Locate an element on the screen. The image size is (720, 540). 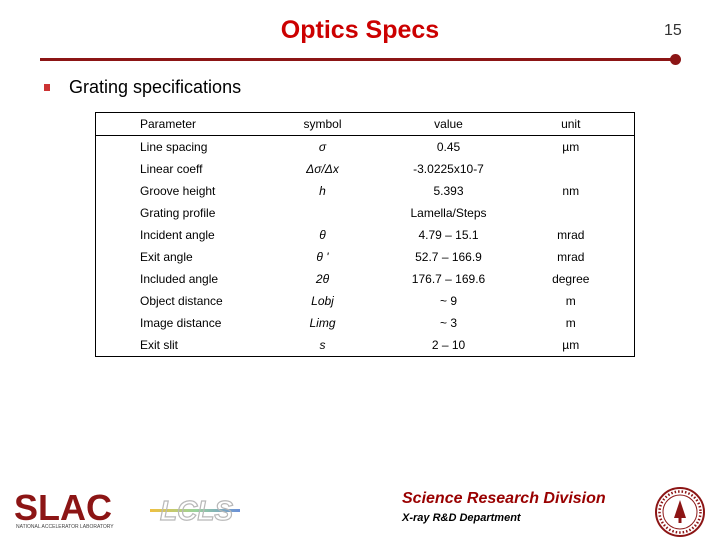
cell-symbol: h is located at coordinates (322, 191).